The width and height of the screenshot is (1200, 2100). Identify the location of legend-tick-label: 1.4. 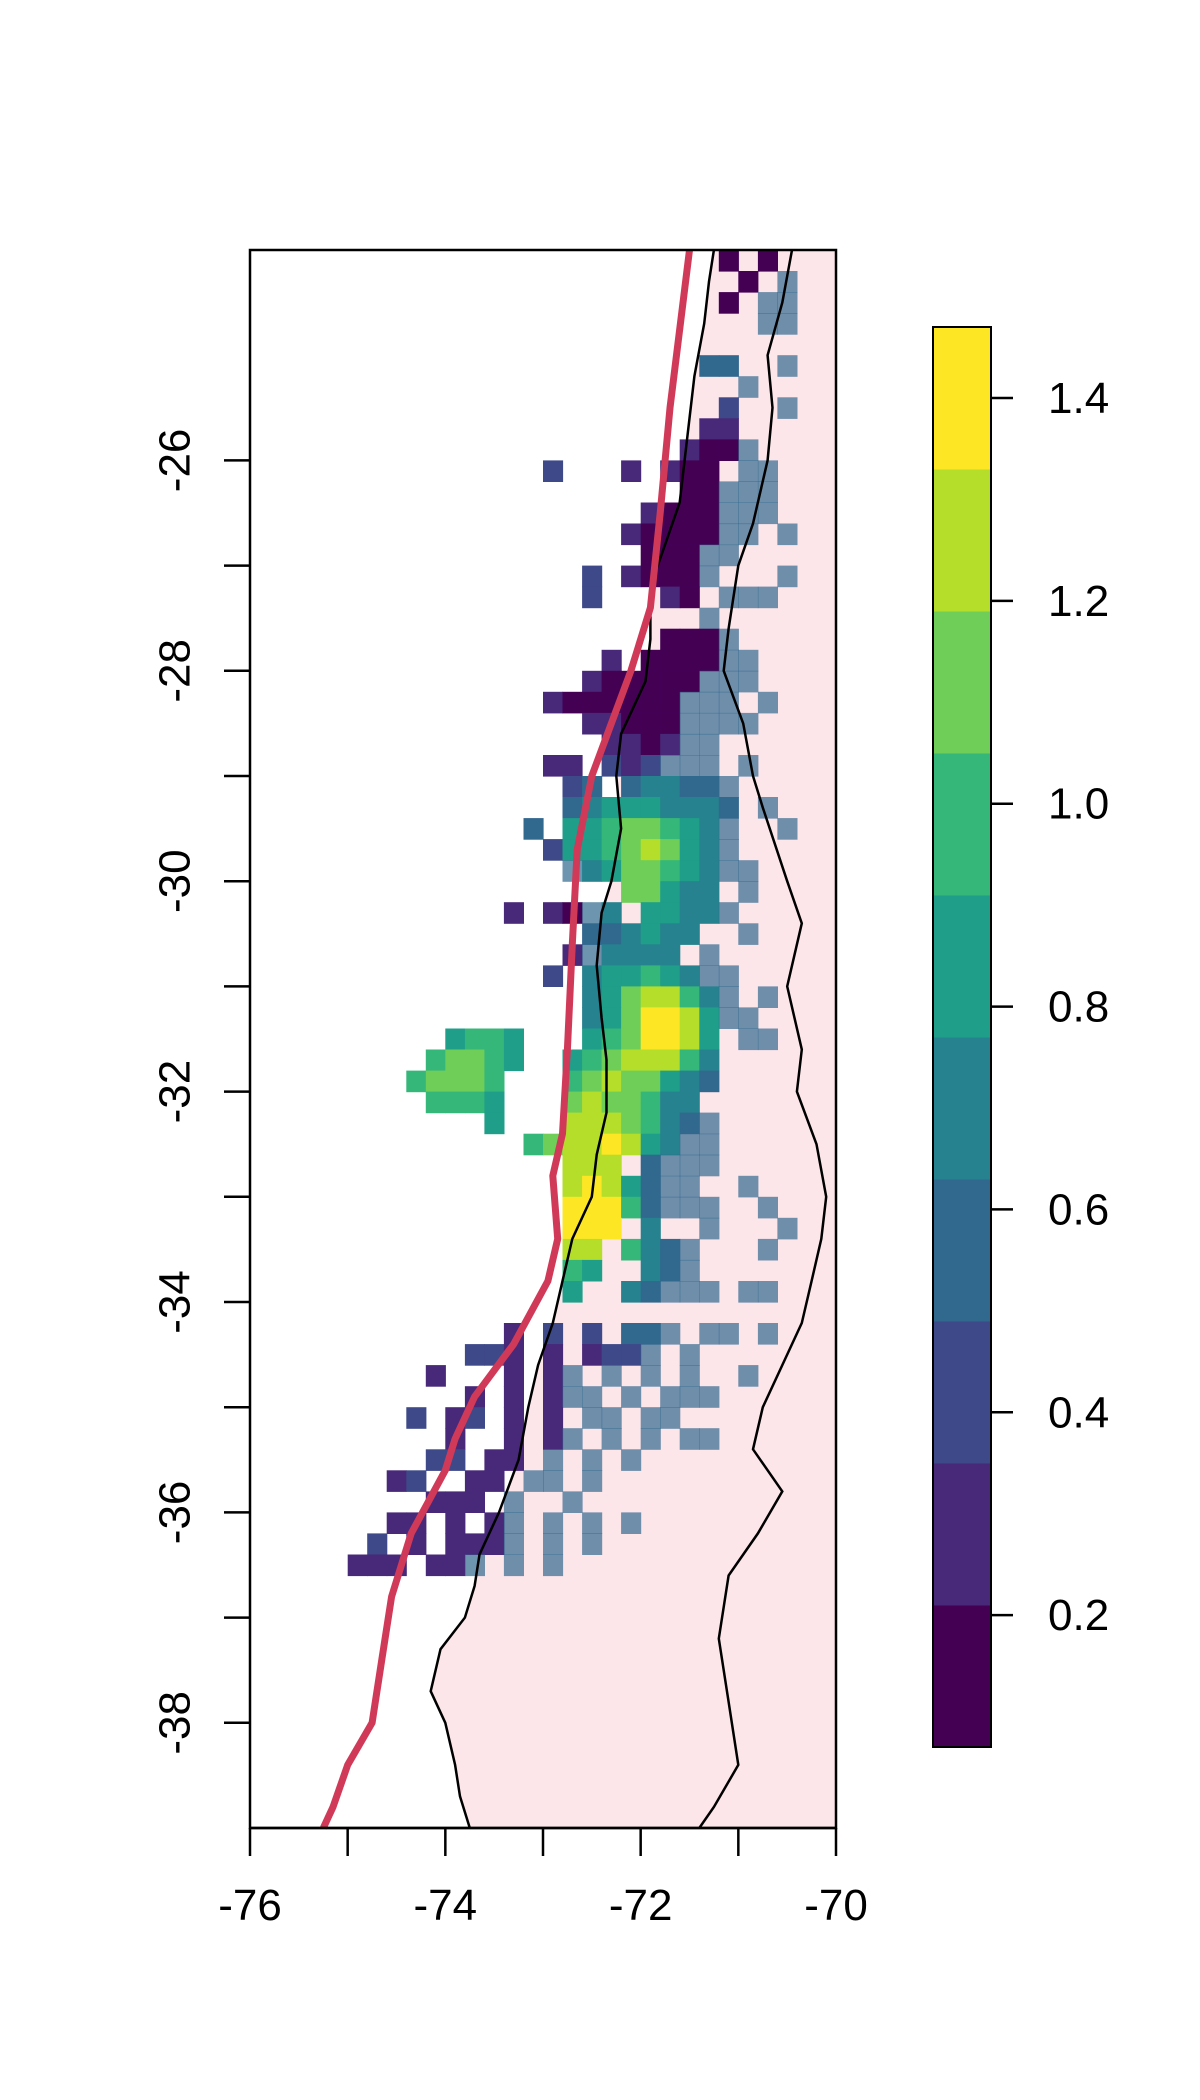
(1078, 398).